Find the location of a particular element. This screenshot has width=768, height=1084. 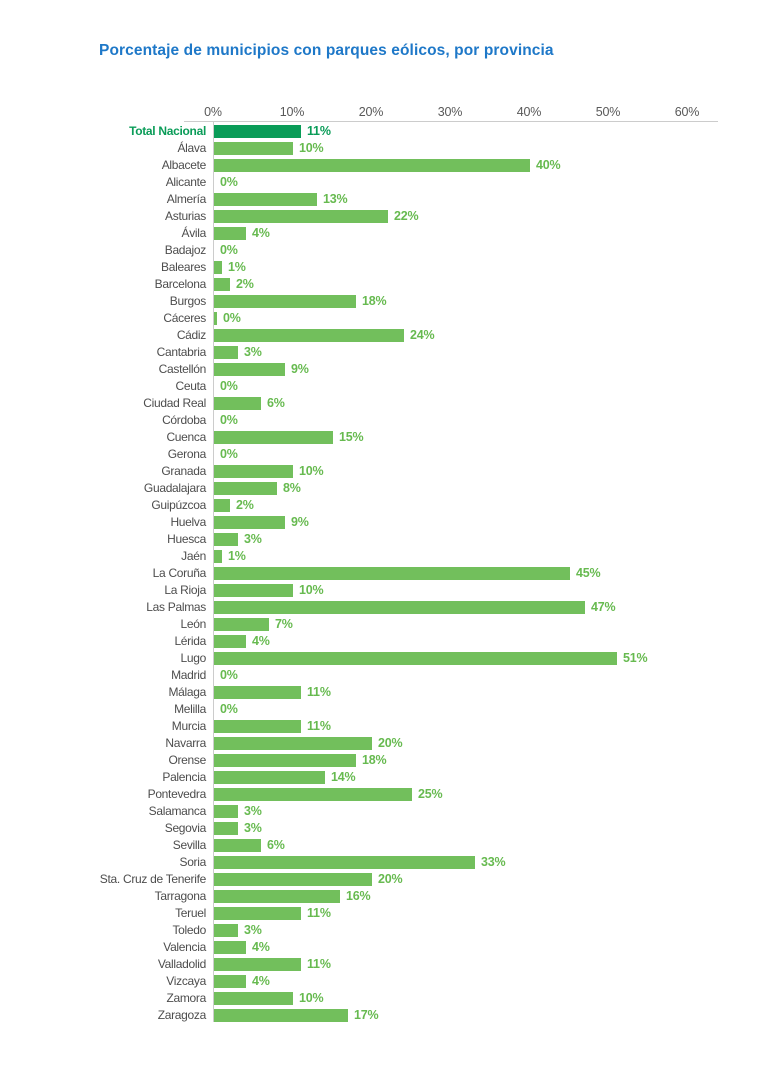

value-label: 51% is located at coordinates (635, 658).